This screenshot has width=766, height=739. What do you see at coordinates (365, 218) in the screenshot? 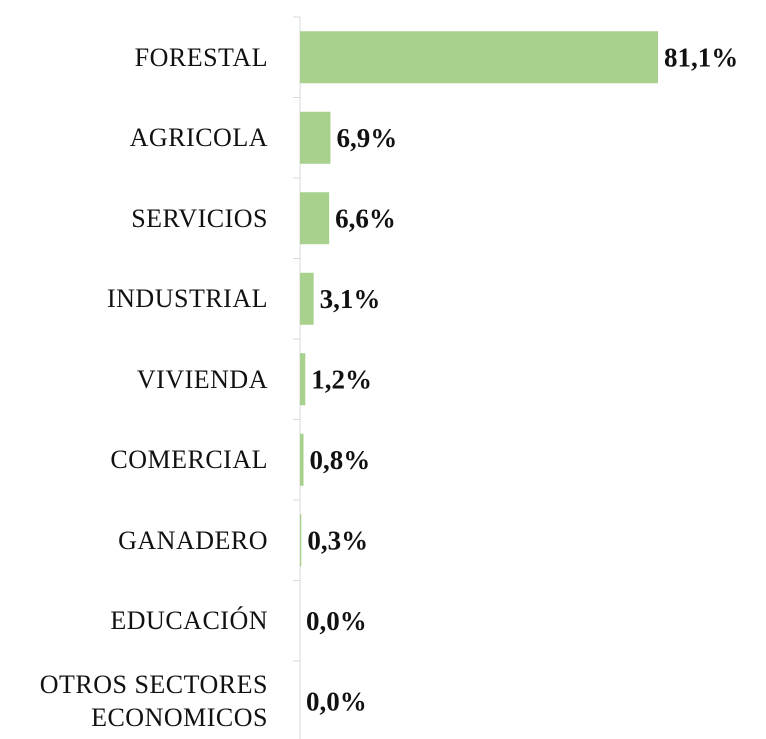
I see `value-label: 6,6%` at bounding box center [365, 218].